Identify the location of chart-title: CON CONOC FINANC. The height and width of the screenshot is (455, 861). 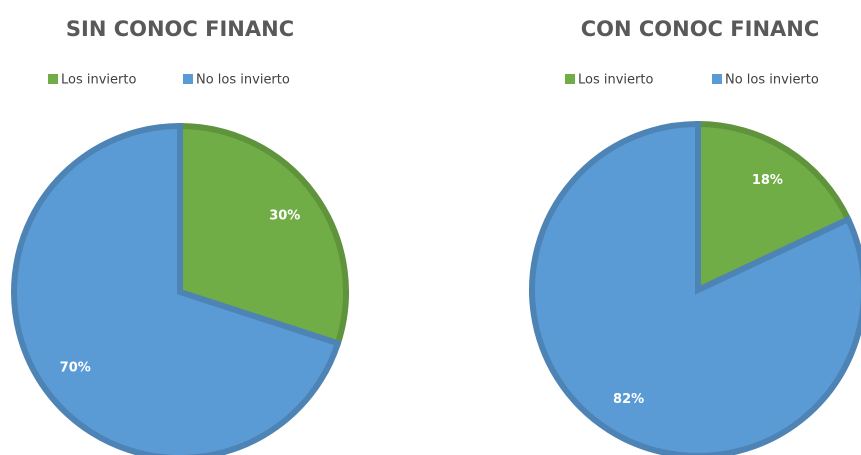
(700, 29).